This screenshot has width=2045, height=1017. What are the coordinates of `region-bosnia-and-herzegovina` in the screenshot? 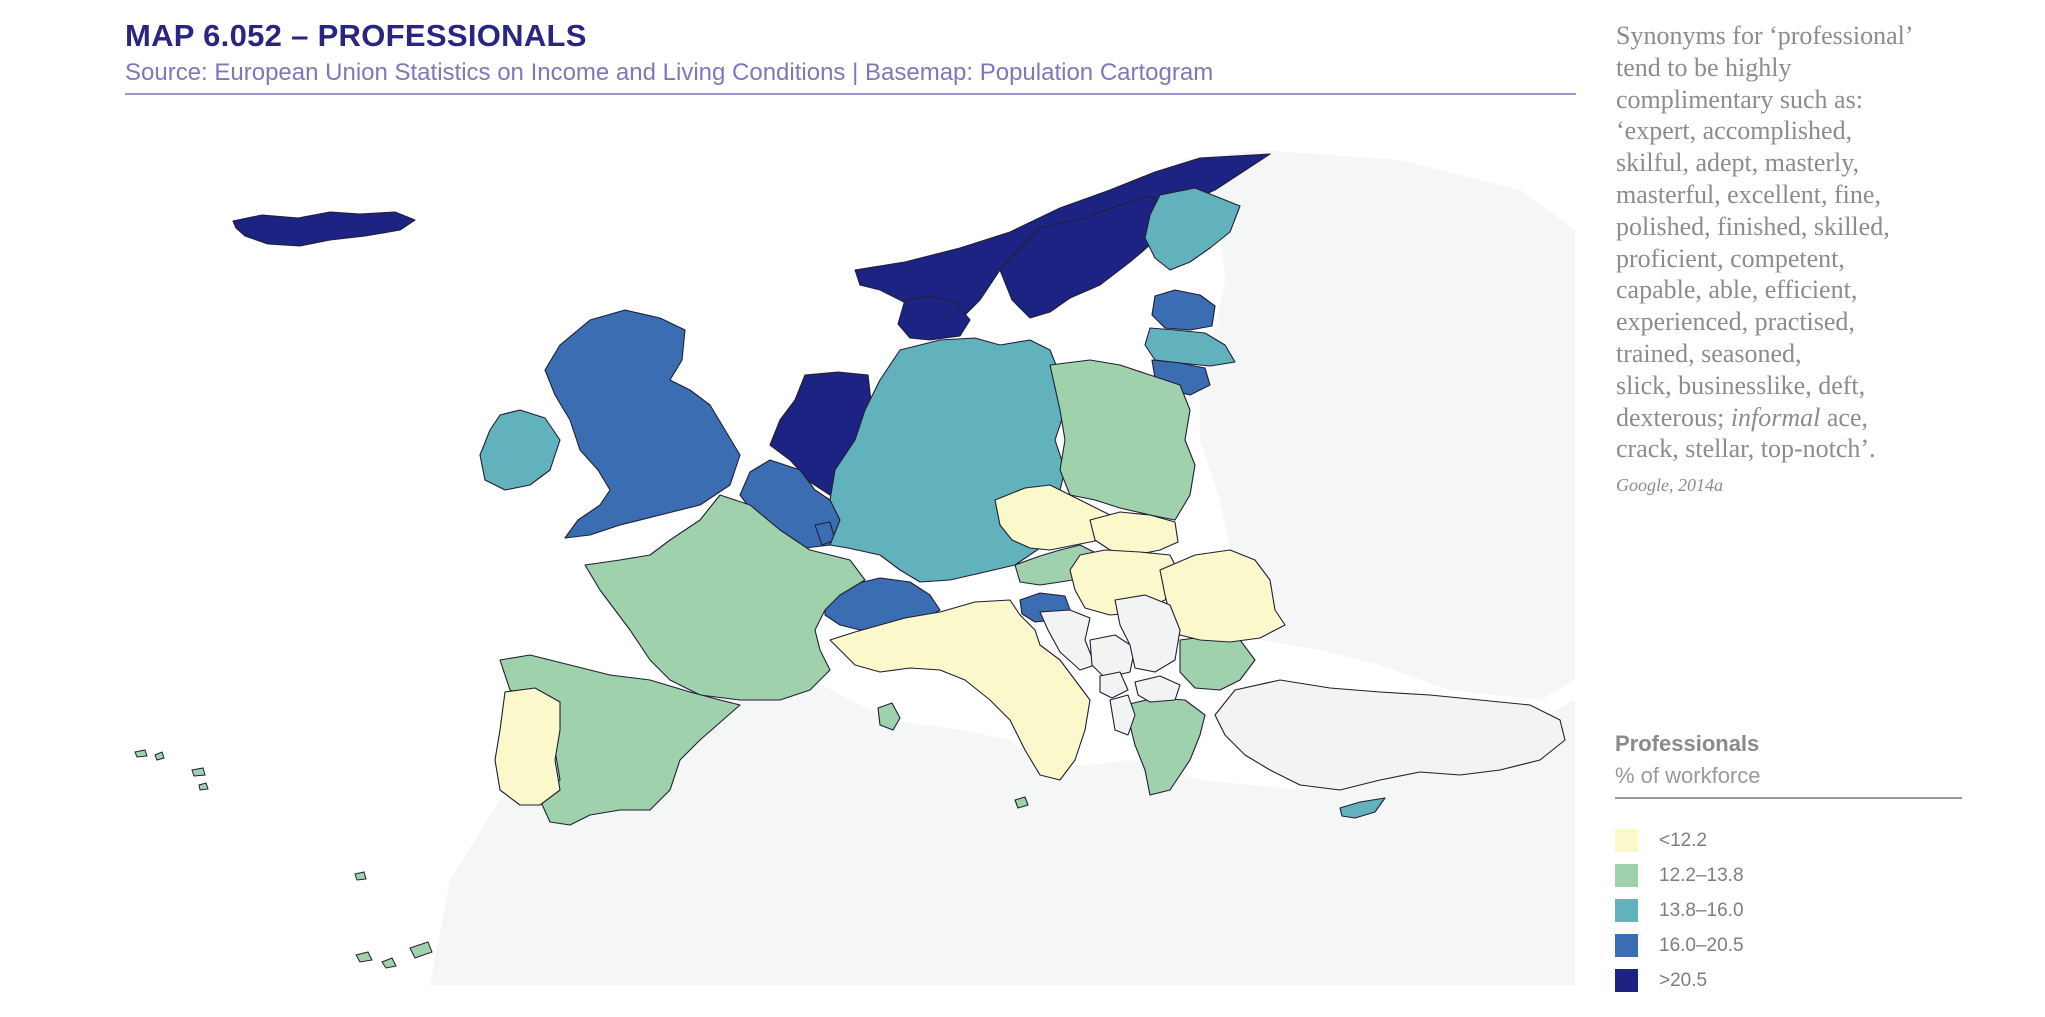 It's located at (1112, 656).